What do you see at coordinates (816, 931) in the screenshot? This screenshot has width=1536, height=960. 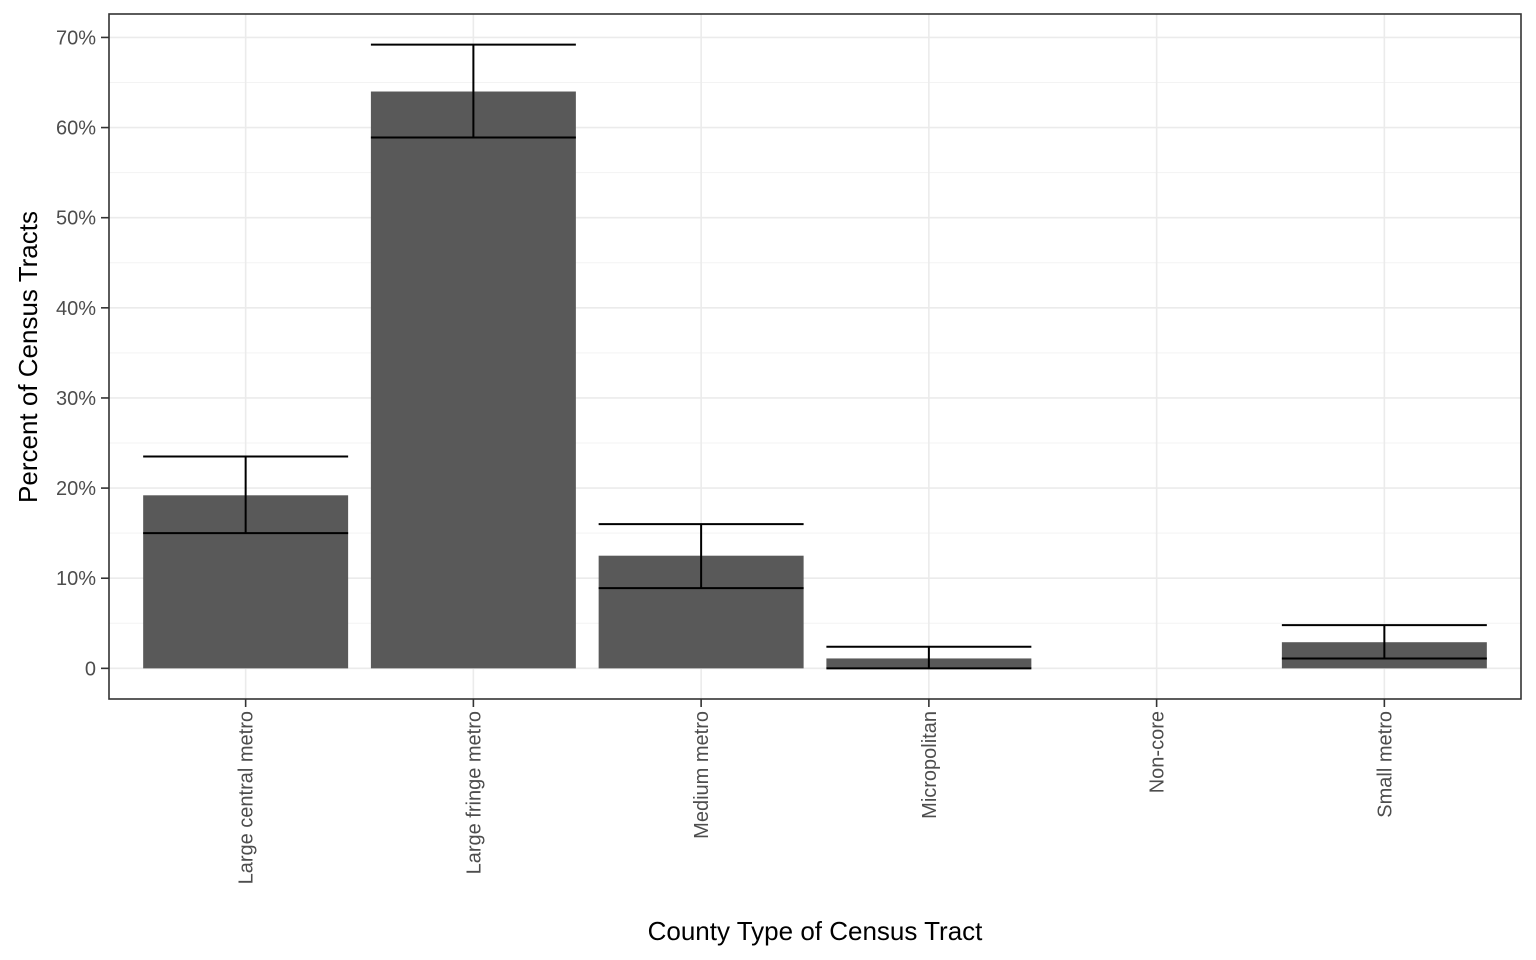 I see `x-axis-title: County Type of Census Tract` at bounding box center [816, 931].